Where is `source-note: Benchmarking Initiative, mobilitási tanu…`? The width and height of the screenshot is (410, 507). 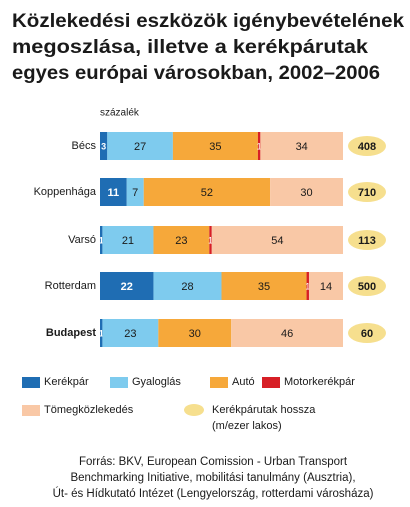
source-note: Benchmarking Initiative, mobilitási tanu… is located at coordinates (212, 478).